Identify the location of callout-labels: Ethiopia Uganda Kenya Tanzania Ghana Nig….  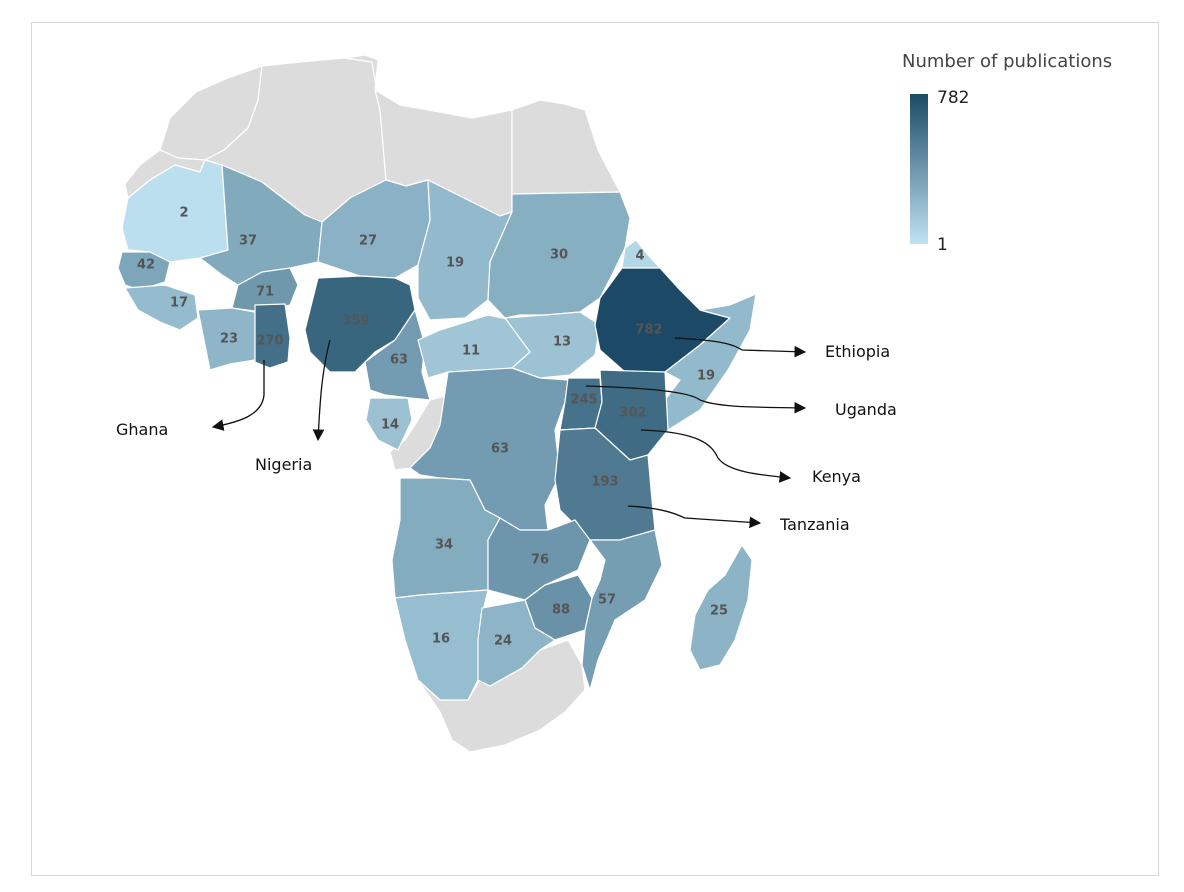
(506, 438).